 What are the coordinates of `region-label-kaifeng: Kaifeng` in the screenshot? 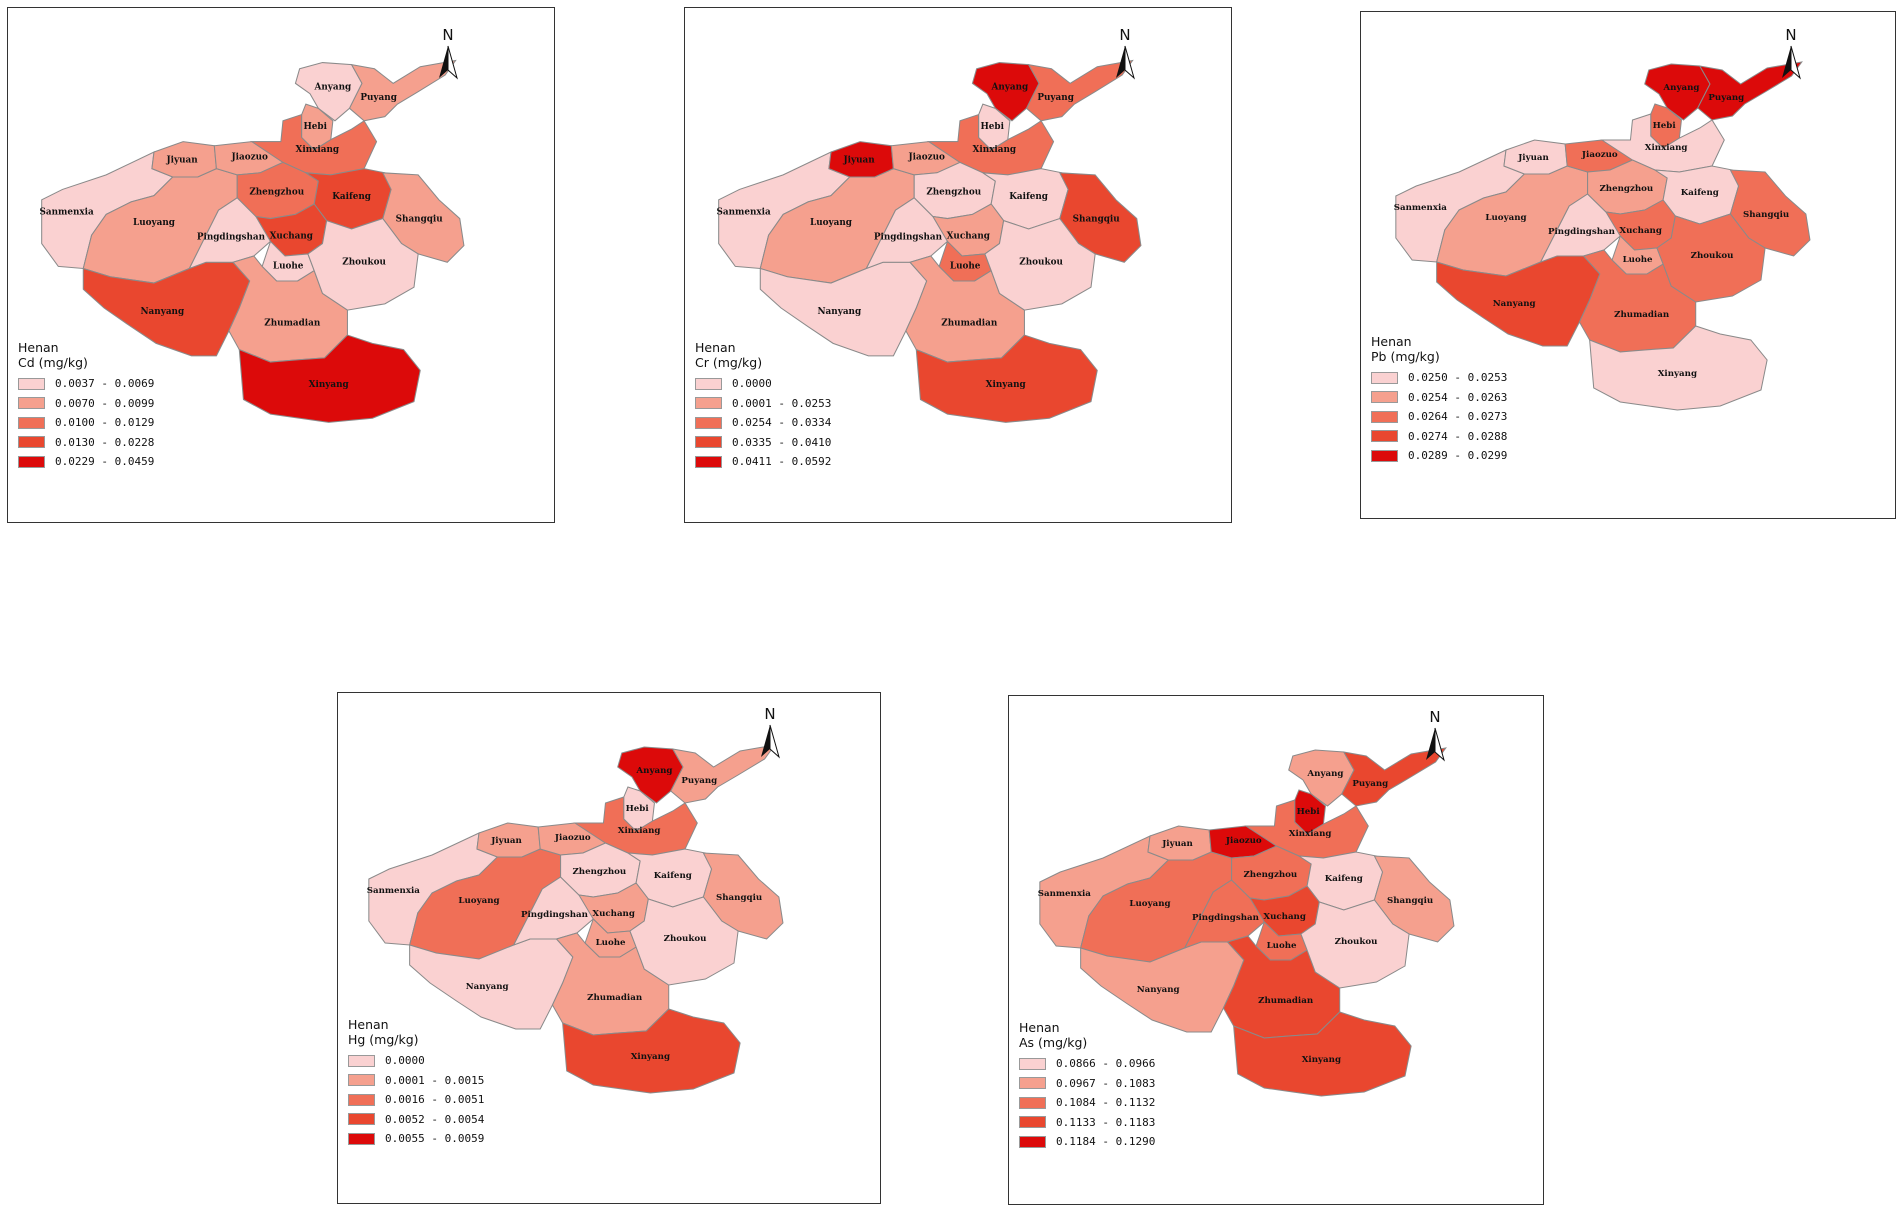 It's located at (351, 197).